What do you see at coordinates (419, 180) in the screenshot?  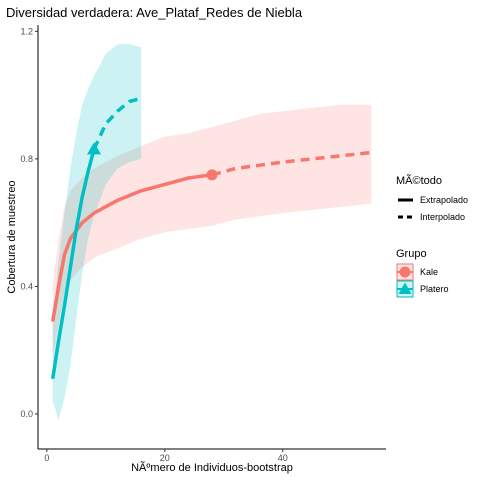 I see `legend-method-title: MÃ©todo` at bounding box center [419, 180].